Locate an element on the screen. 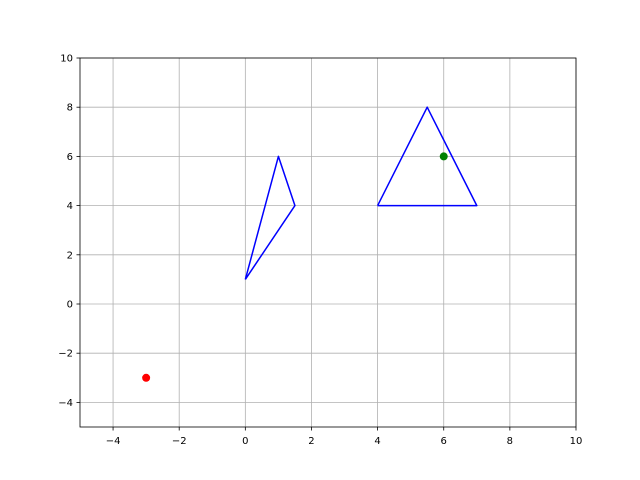 Image resolution: width=640 pixels, height=480 pixels. x-tick-label: 10 is located at coordinates (576, 441).